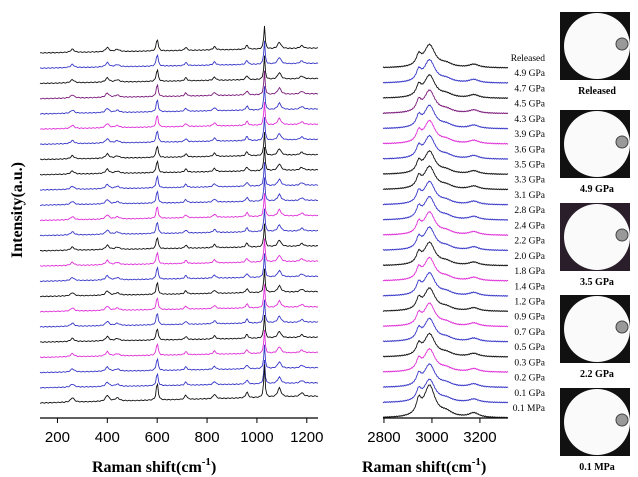 The height and width of the screenshot is (477, 638). Describe the element at coordinates (529, 287) in the screenshot. I see `legend-label: 1.4 GPa` at that location.